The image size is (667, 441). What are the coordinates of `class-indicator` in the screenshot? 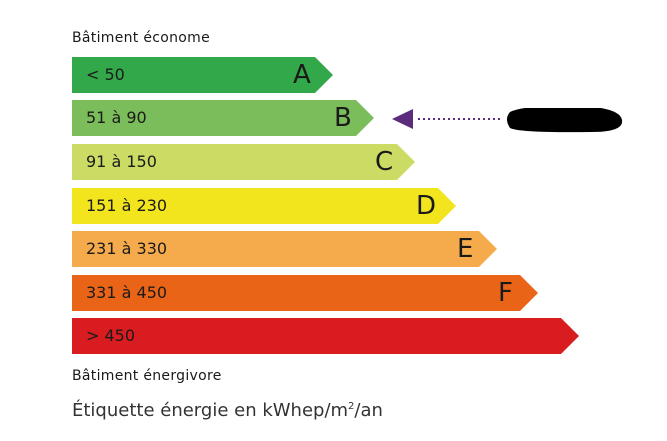 It's located at (507, 120).